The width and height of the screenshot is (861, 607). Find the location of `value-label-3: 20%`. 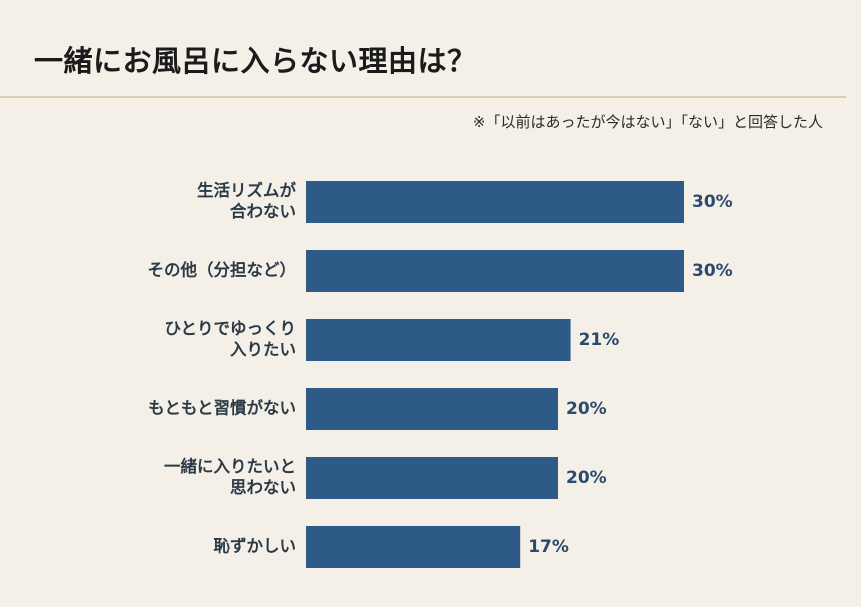

value-label-3: 20% is located at coordinates (586, 409).